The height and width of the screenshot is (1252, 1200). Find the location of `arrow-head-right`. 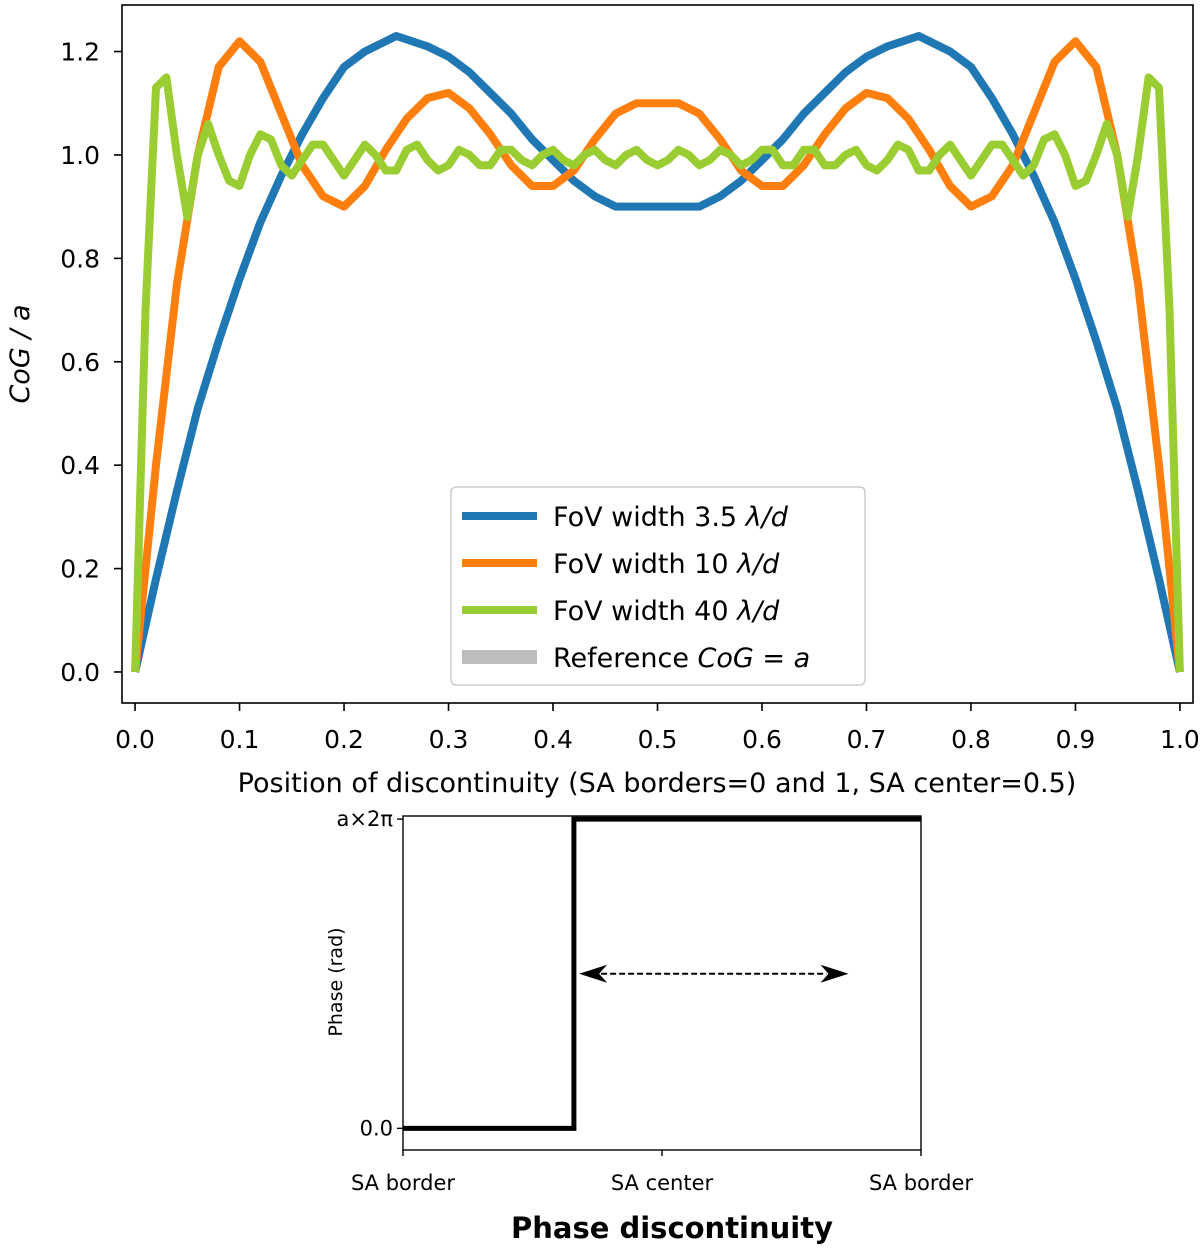

arrow-head-right is located at coordinates (834, 973).